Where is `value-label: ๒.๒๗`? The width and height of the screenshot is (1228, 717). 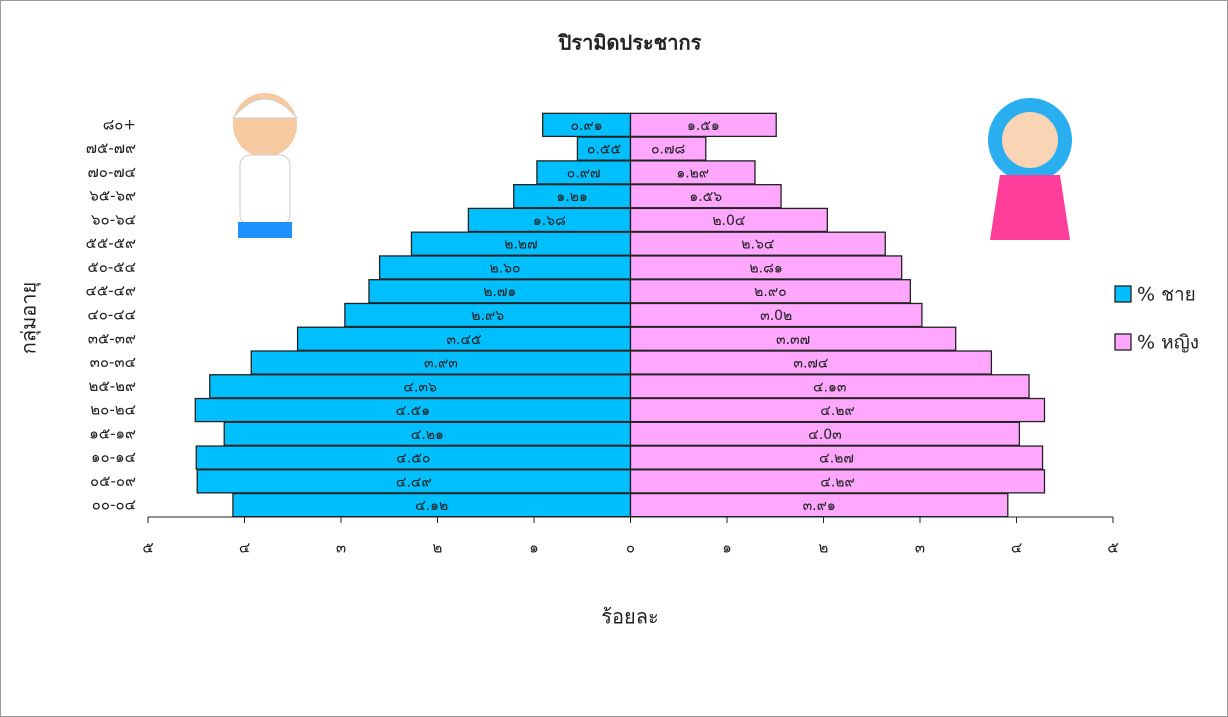
value-label: ๒.๒๗ is located at coordinates (520, 245).